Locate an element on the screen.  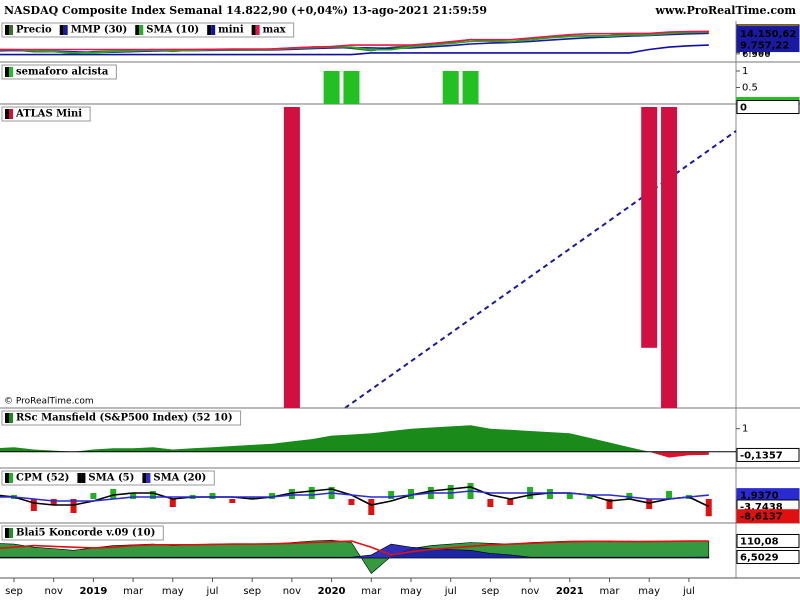
copyright: © ProRealTime.com is located at coordinates (49, 402).